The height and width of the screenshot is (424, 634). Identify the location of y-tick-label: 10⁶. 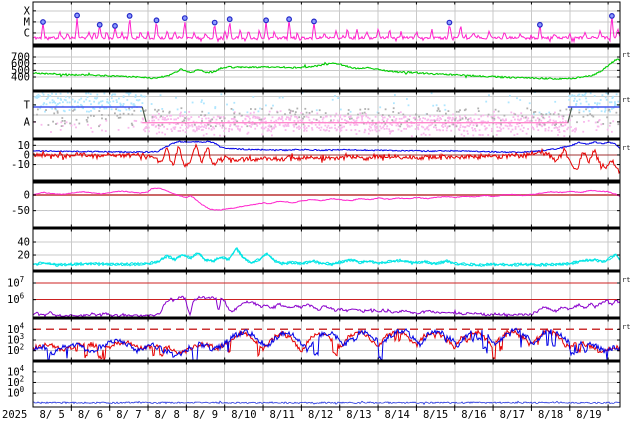
(16, 299).